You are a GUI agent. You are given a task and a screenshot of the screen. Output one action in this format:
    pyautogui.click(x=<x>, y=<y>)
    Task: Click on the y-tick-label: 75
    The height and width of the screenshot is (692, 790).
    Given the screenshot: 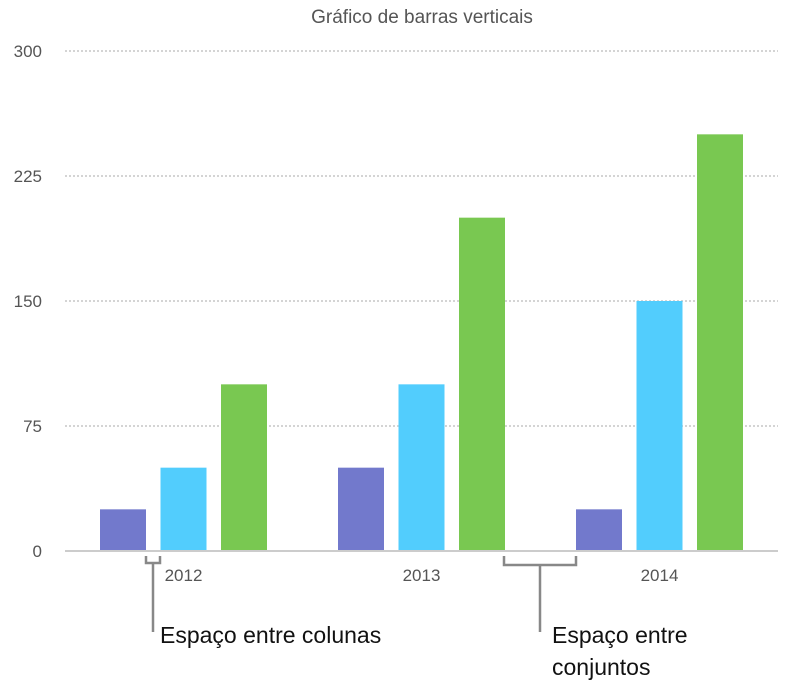 What is the action you would take?
    pyautogui.click(x=32, y=426)
    